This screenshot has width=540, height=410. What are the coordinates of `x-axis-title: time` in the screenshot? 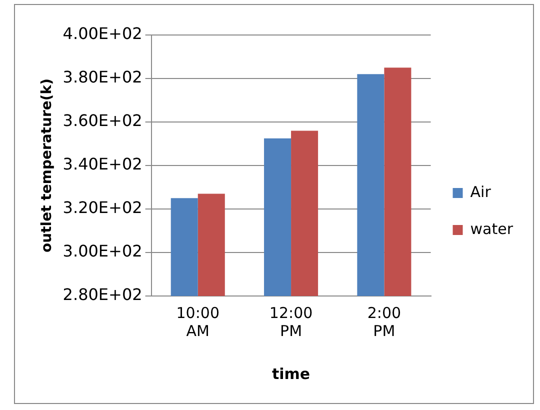 It's located at (291, 373).